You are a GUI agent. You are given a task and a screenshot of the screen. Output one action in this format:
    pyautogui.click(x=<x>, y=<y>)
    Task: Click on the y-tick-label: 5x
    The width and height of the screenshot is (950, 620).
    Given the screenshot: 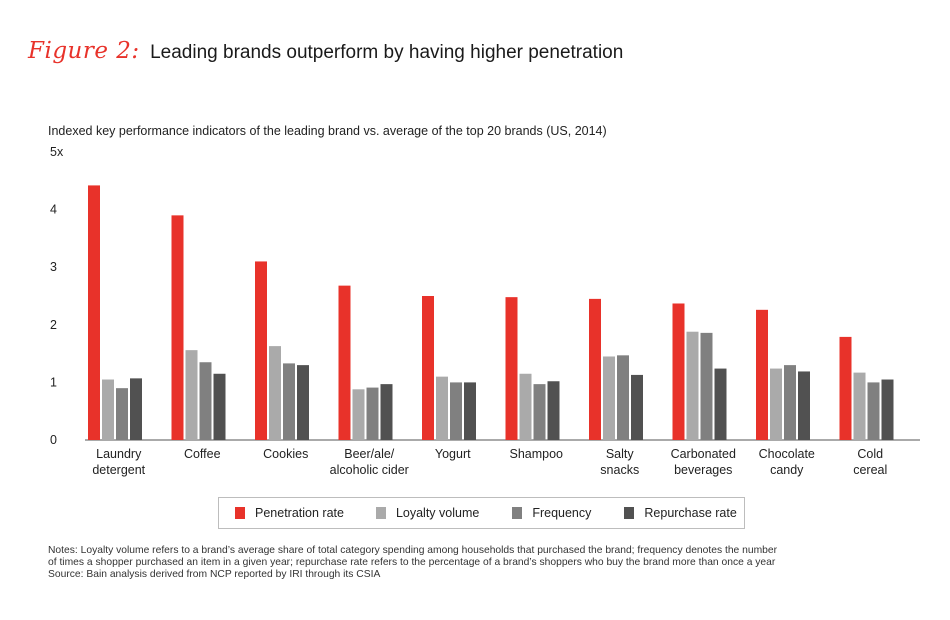 What is the action you would take?
    pyautogui.click(x=57, y=152)
    